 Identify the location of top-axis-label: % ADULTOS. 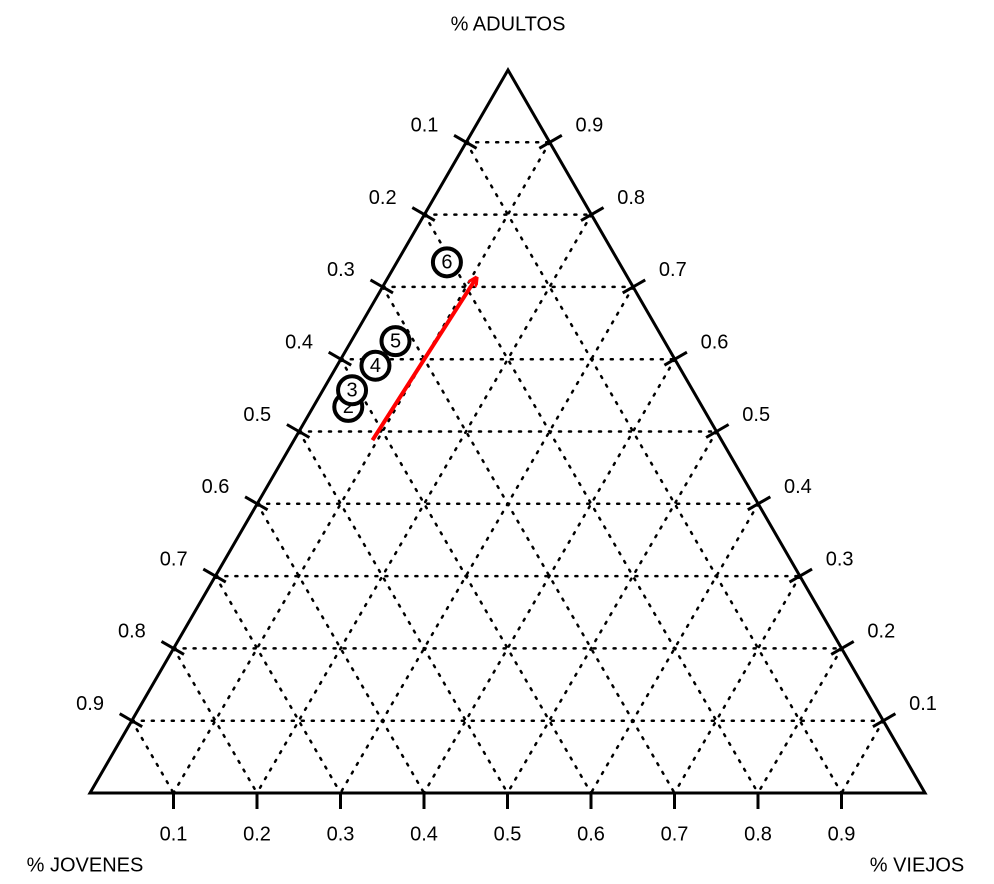
(508, 24).